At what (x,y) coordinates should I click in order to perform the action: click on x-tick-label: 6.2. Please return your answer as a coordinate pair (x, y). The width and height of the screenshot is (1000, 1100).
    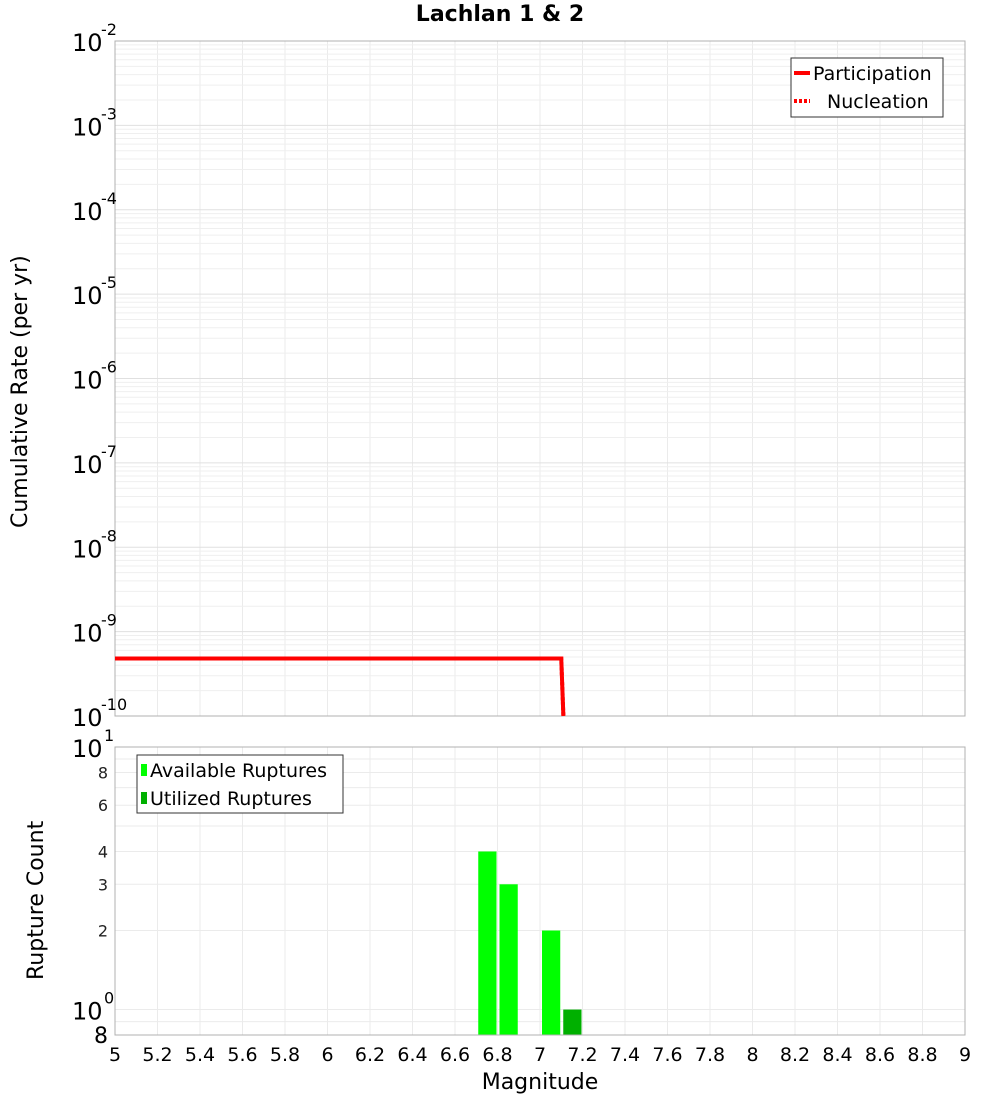
    Looking at the image, I should click on (370, 1055).